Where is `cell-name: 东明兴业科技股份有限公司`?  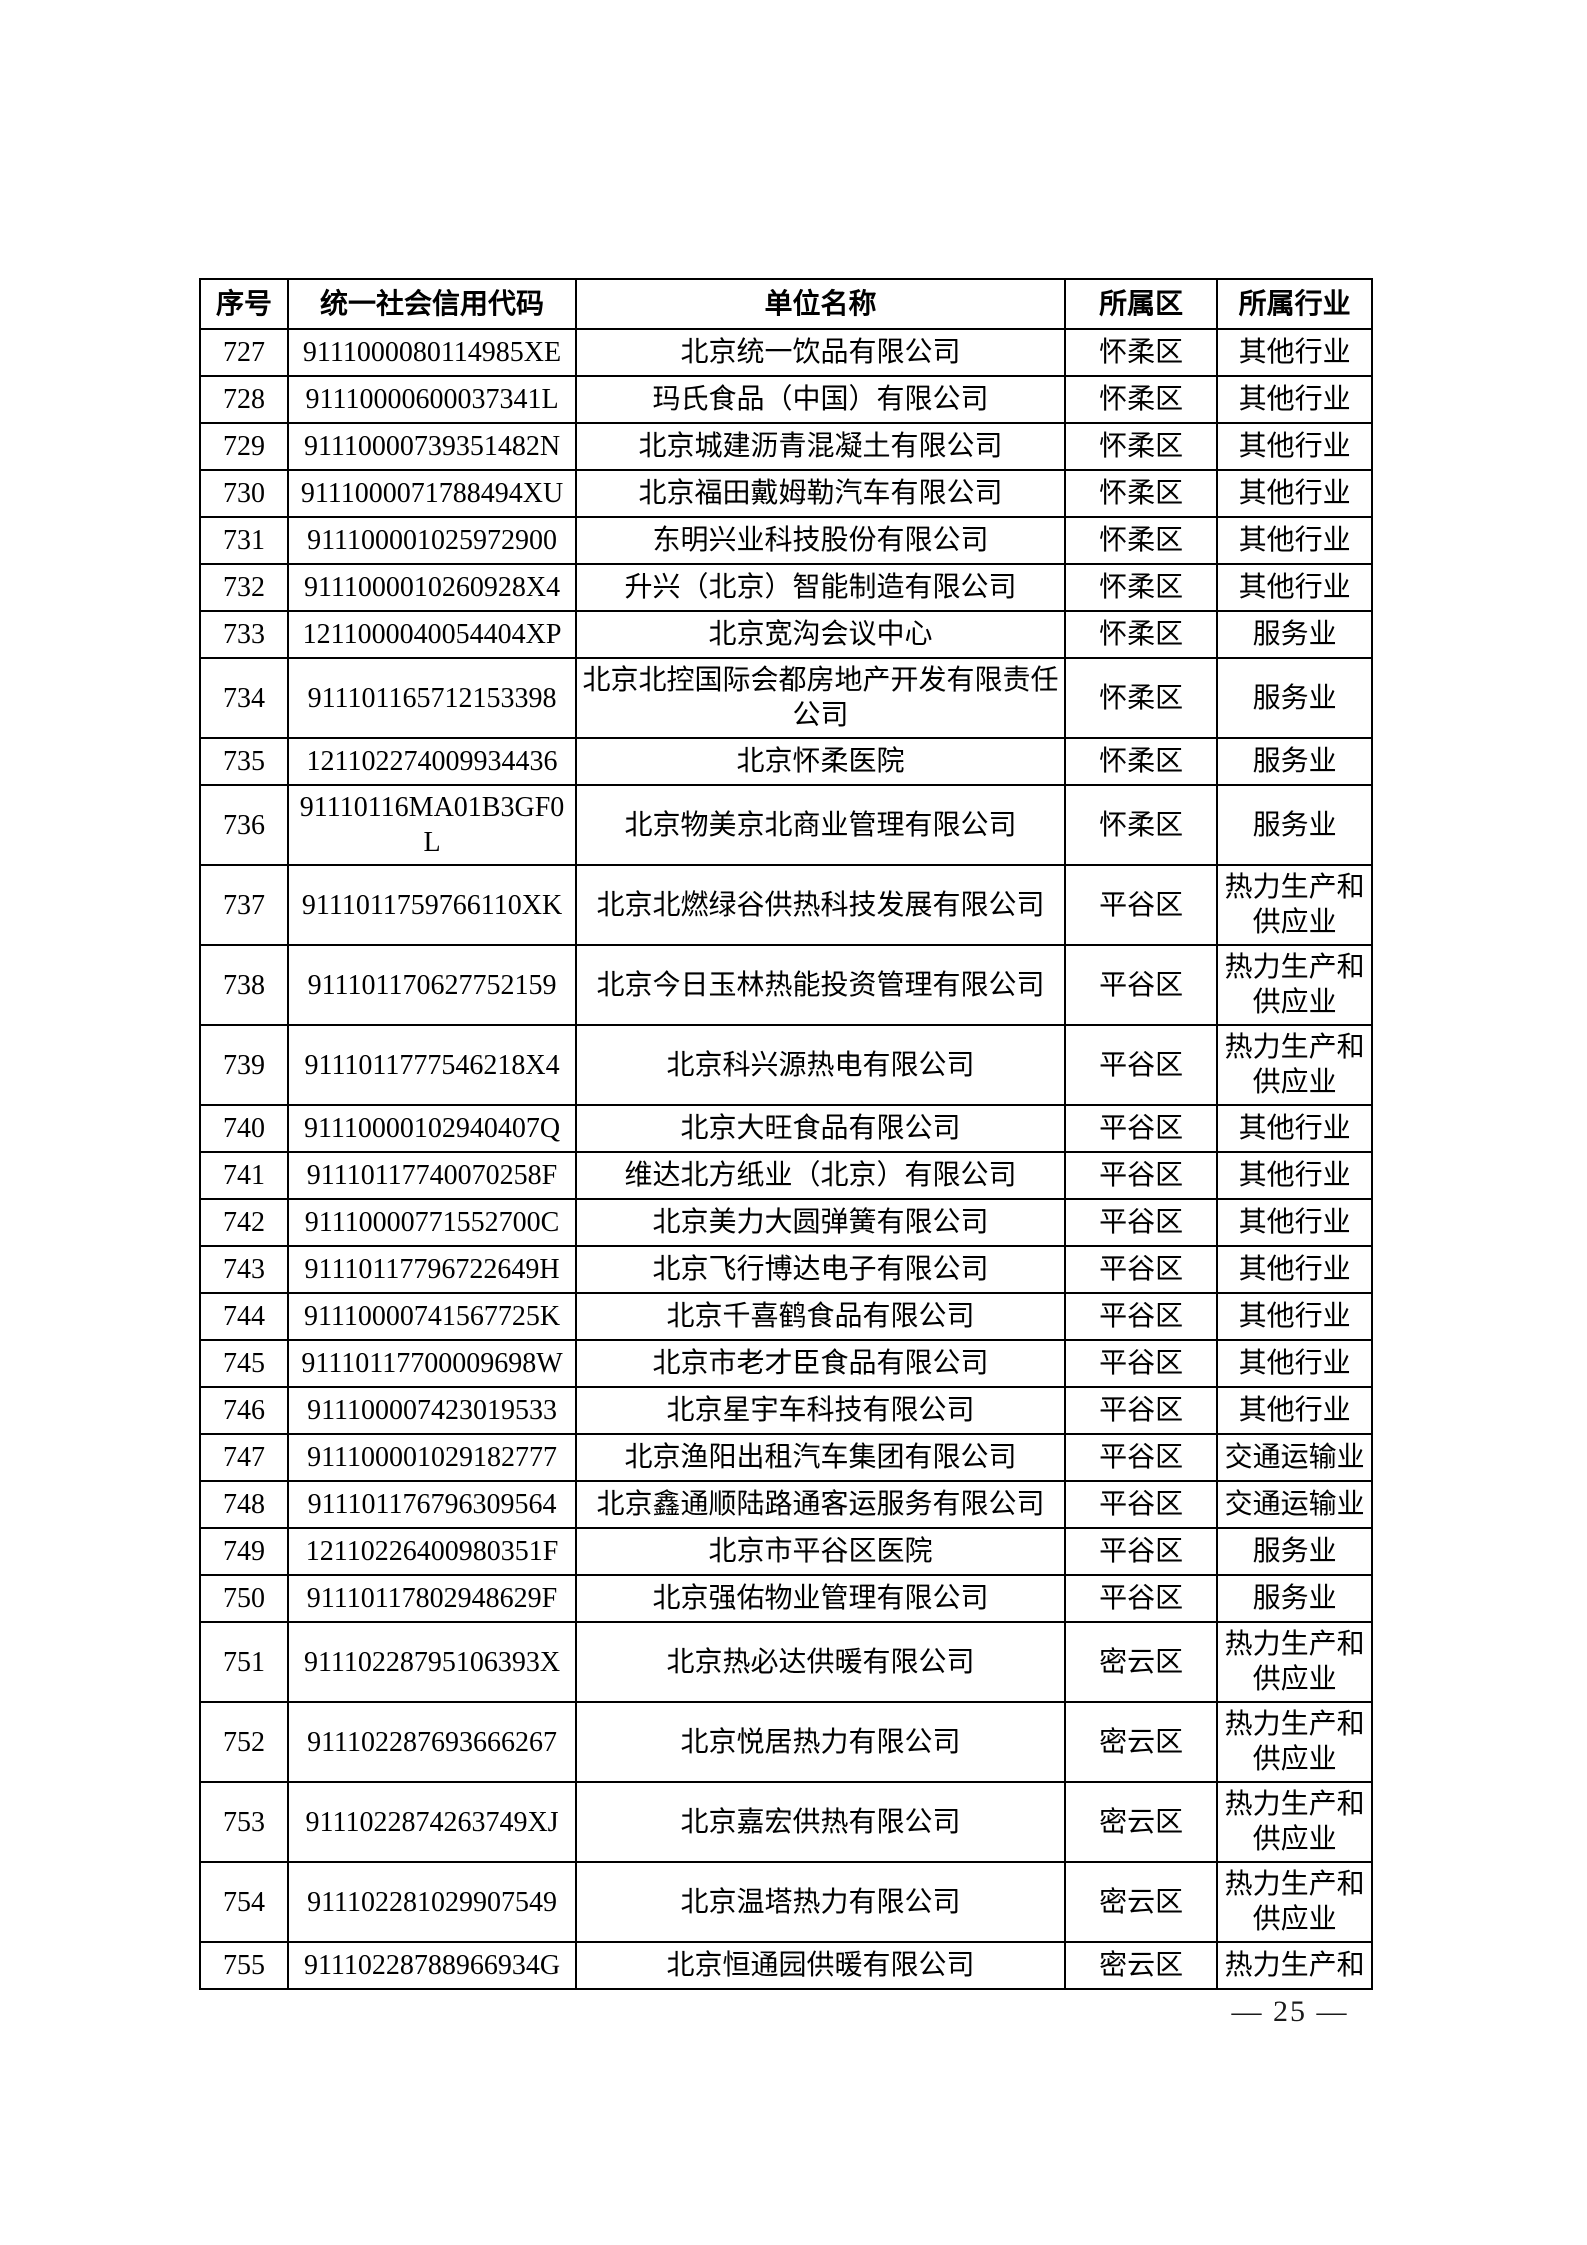
cell-name: 东明兴业科技股份有限公司 is located at coordinates (820, 540).